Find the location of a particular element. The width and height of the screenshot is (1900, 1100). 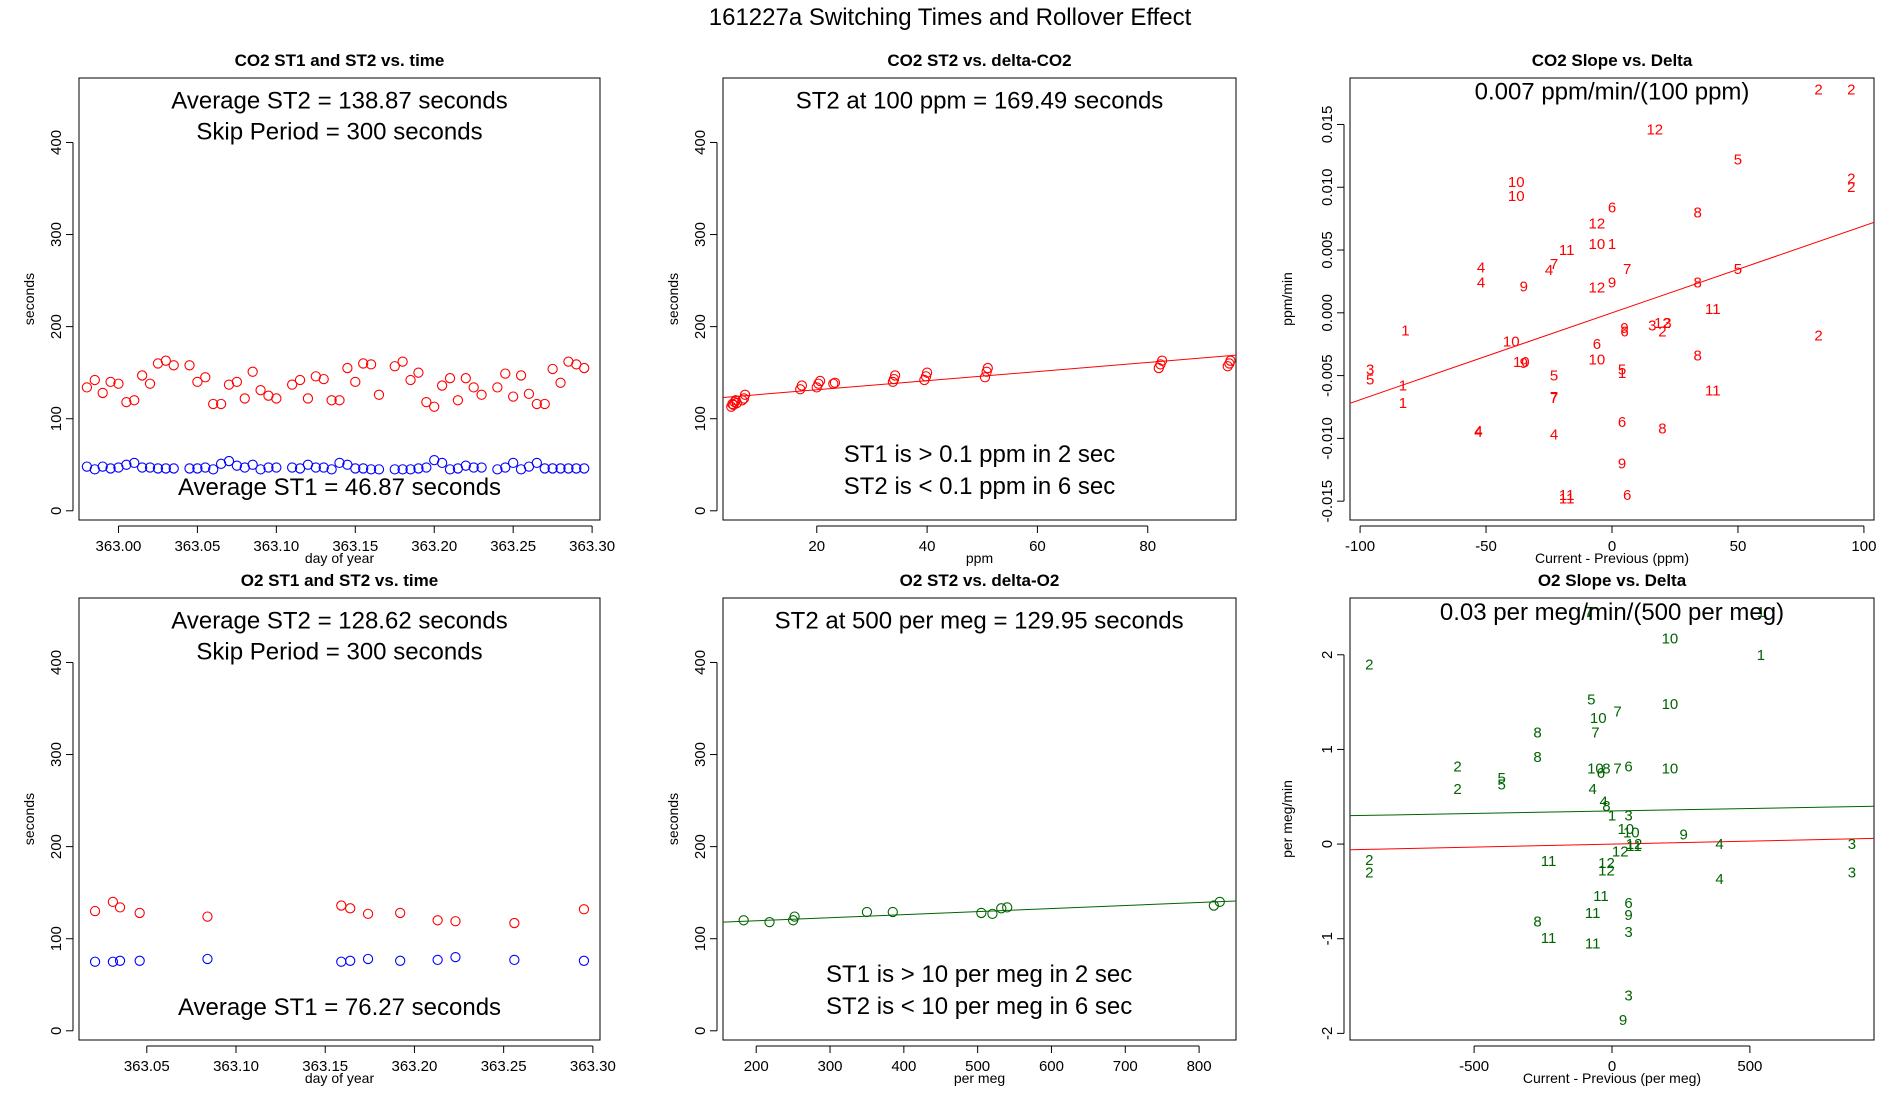

data-point-label: 10 is located at coordinates (1598, 718).